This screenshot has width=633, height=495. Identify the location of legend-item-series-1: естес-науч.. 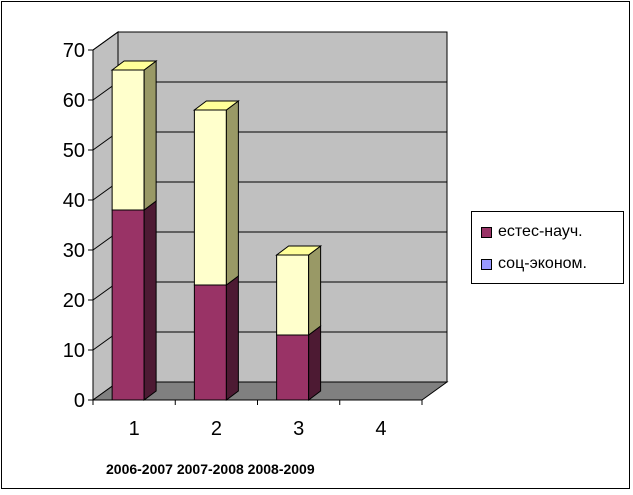
(532, 232).